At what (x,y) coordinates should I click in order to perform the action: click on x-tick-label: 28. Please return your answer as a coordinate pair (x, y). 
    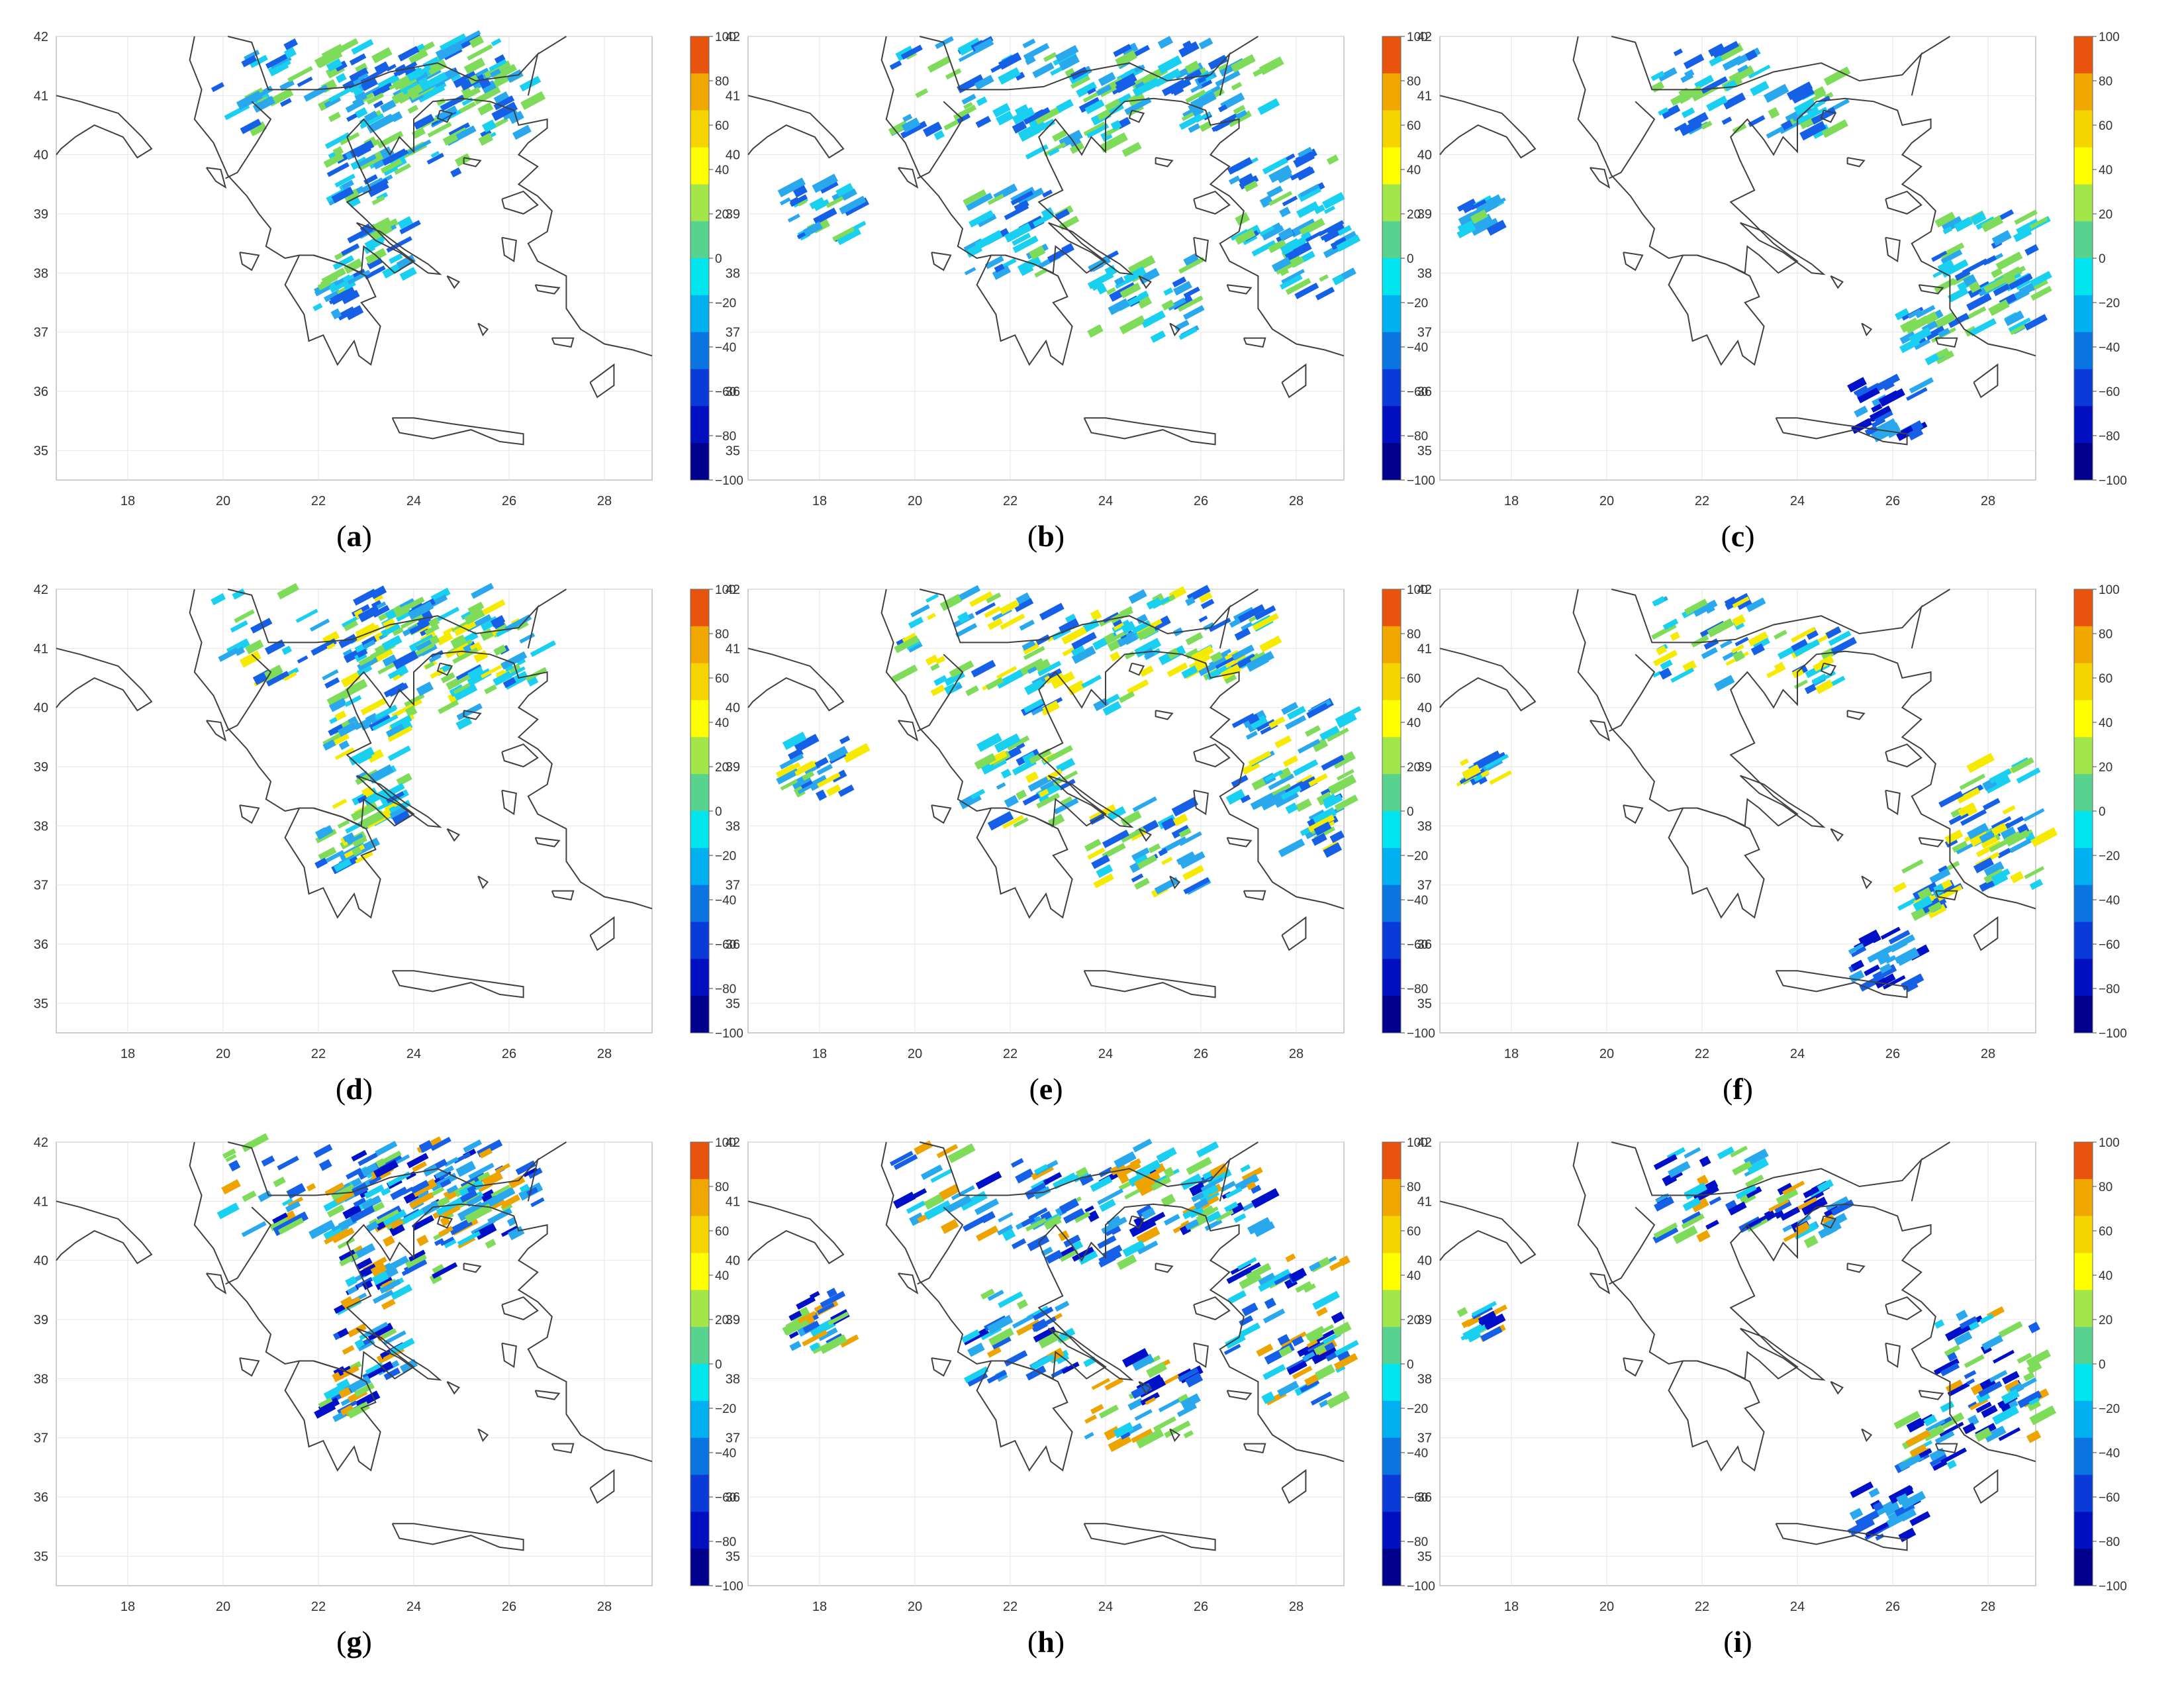
    Looking at the image, I should click on (1988, 1054).